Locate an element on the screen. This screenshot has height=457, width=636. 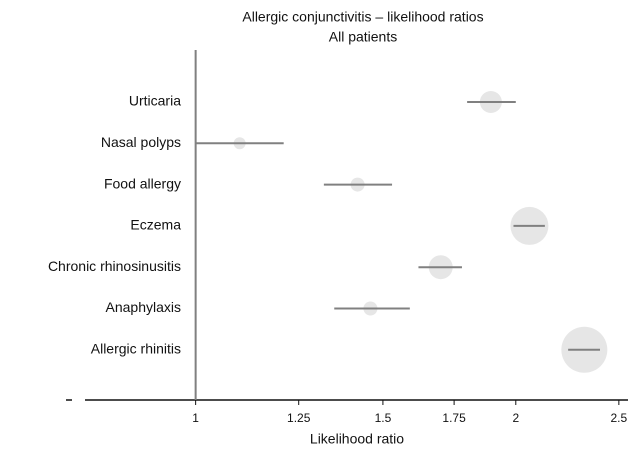
category-label: Nasal polyps is located at coordinates (141, 142).